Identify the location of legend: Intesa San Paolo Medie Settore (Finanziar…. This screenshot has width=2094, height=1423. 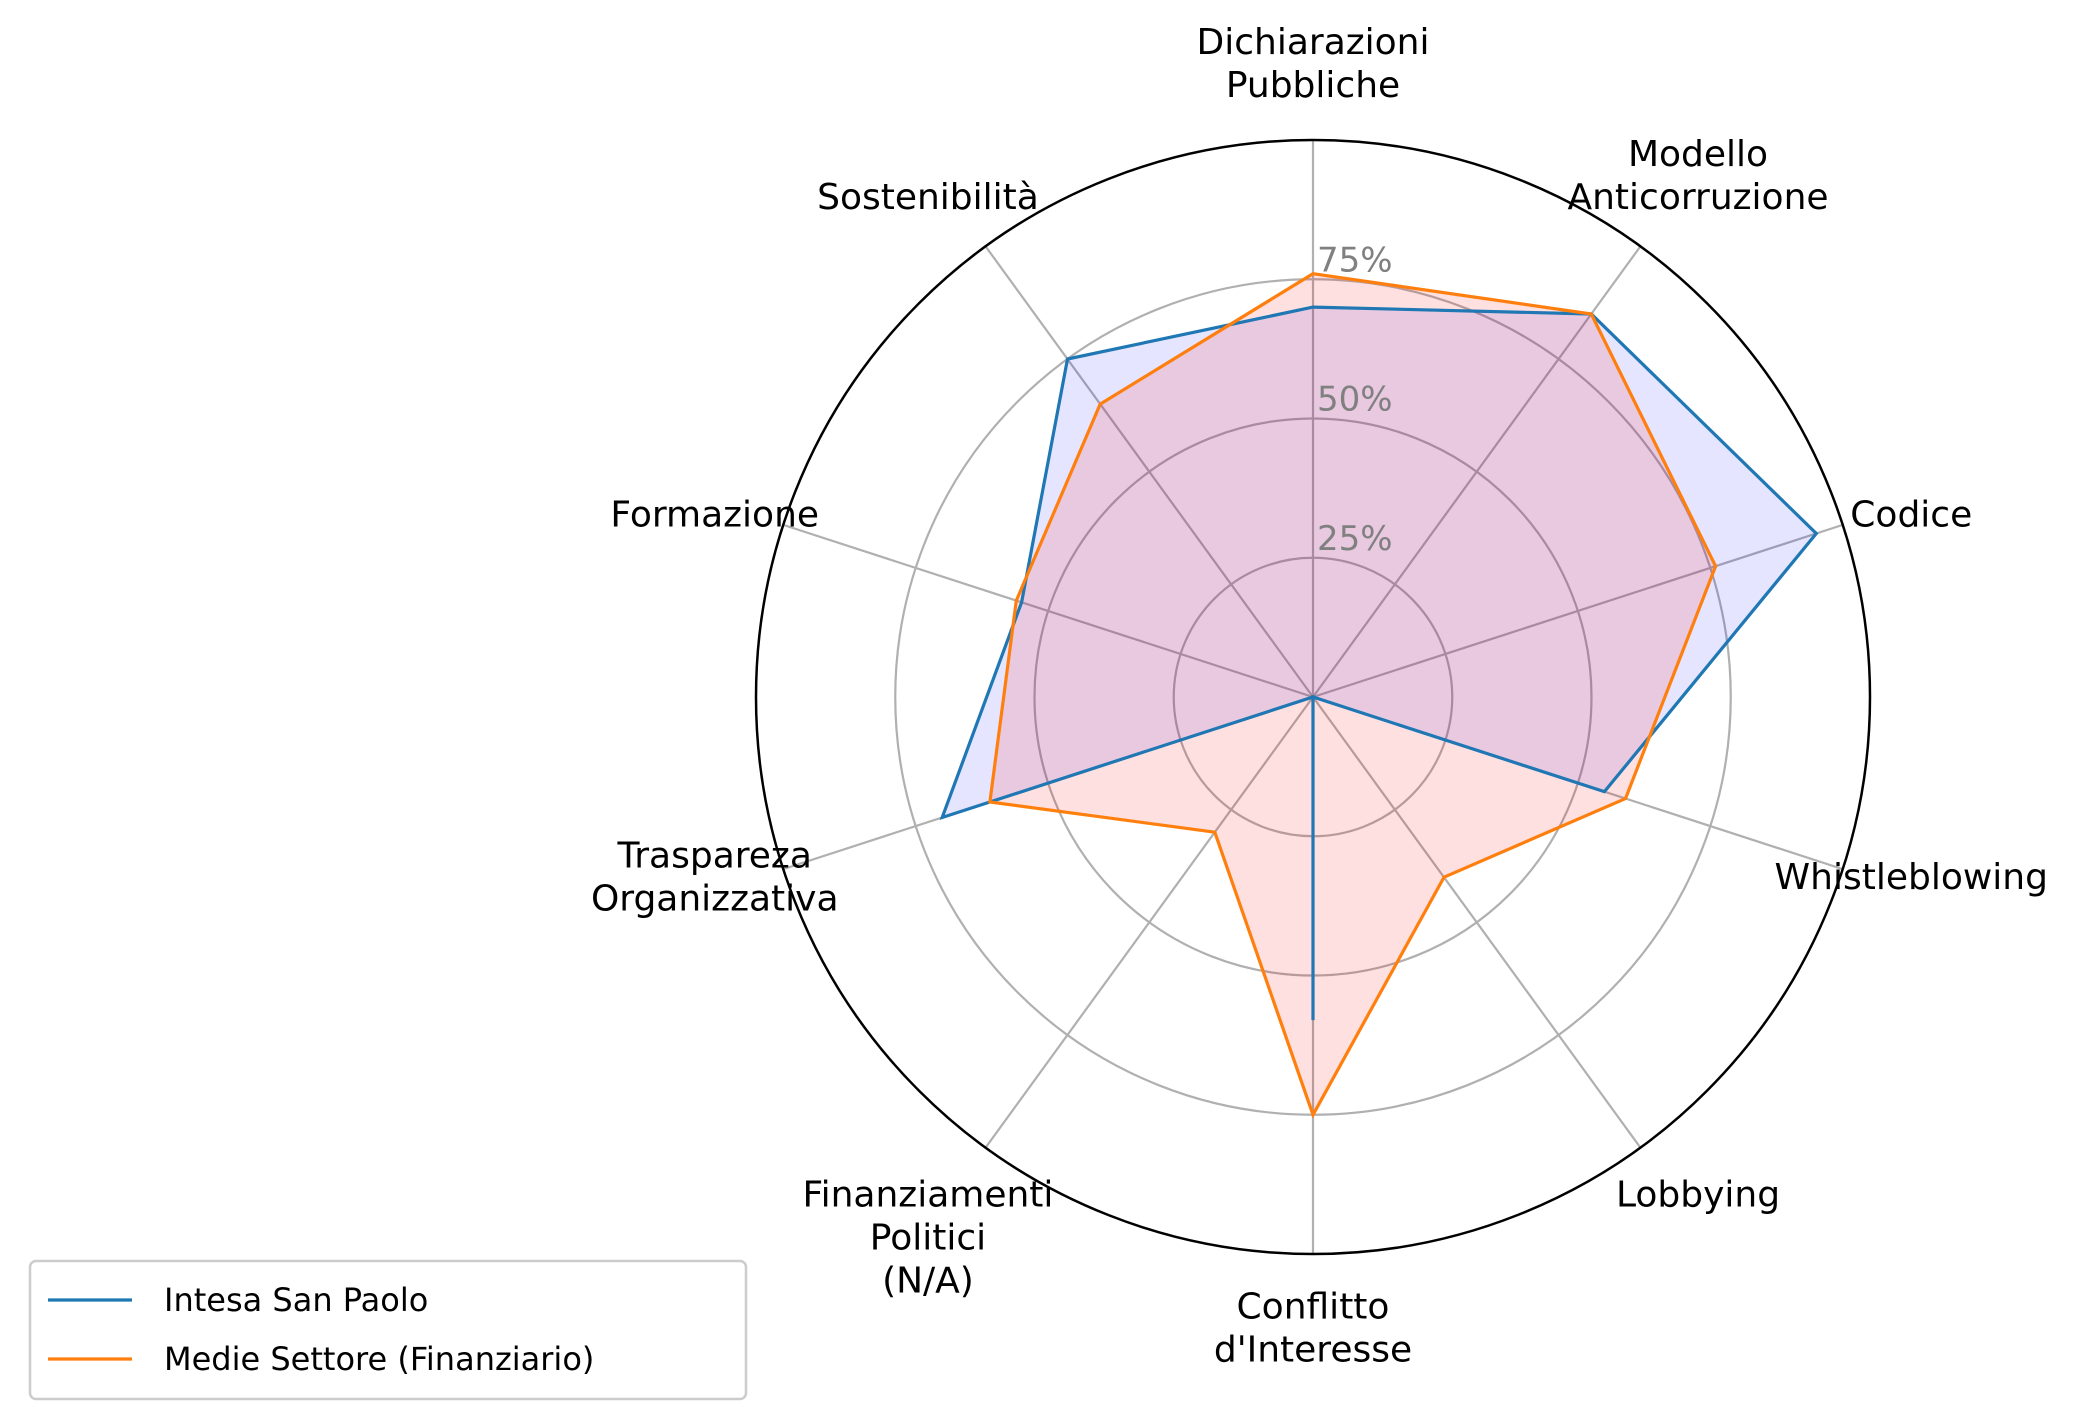
(388, 1330).